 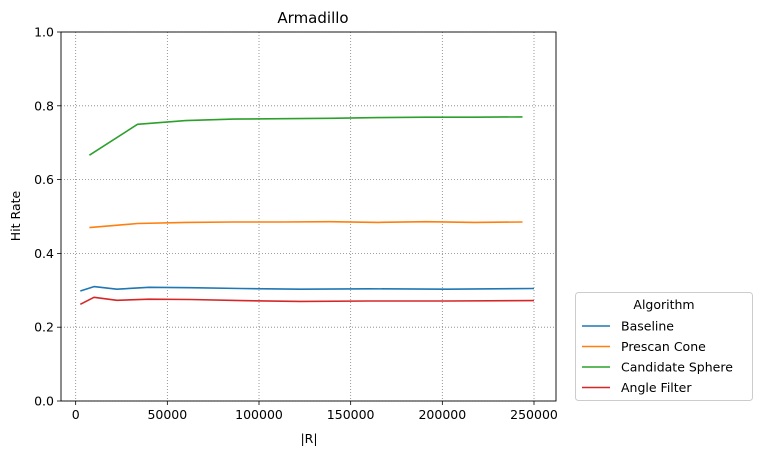 What do you see at coordinates (647, 326) in the screenshot?
I see `legend-label-baseline: Baseline` at bounding box center [647, 326].